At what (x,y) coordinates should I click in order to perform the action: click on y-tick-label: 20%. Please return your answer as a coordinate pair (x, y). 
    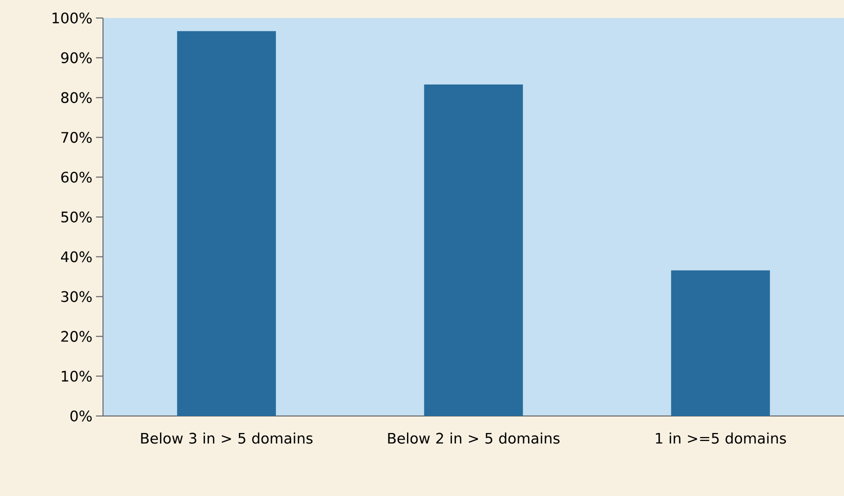
    Looking at the image, I should click on (76, 336).